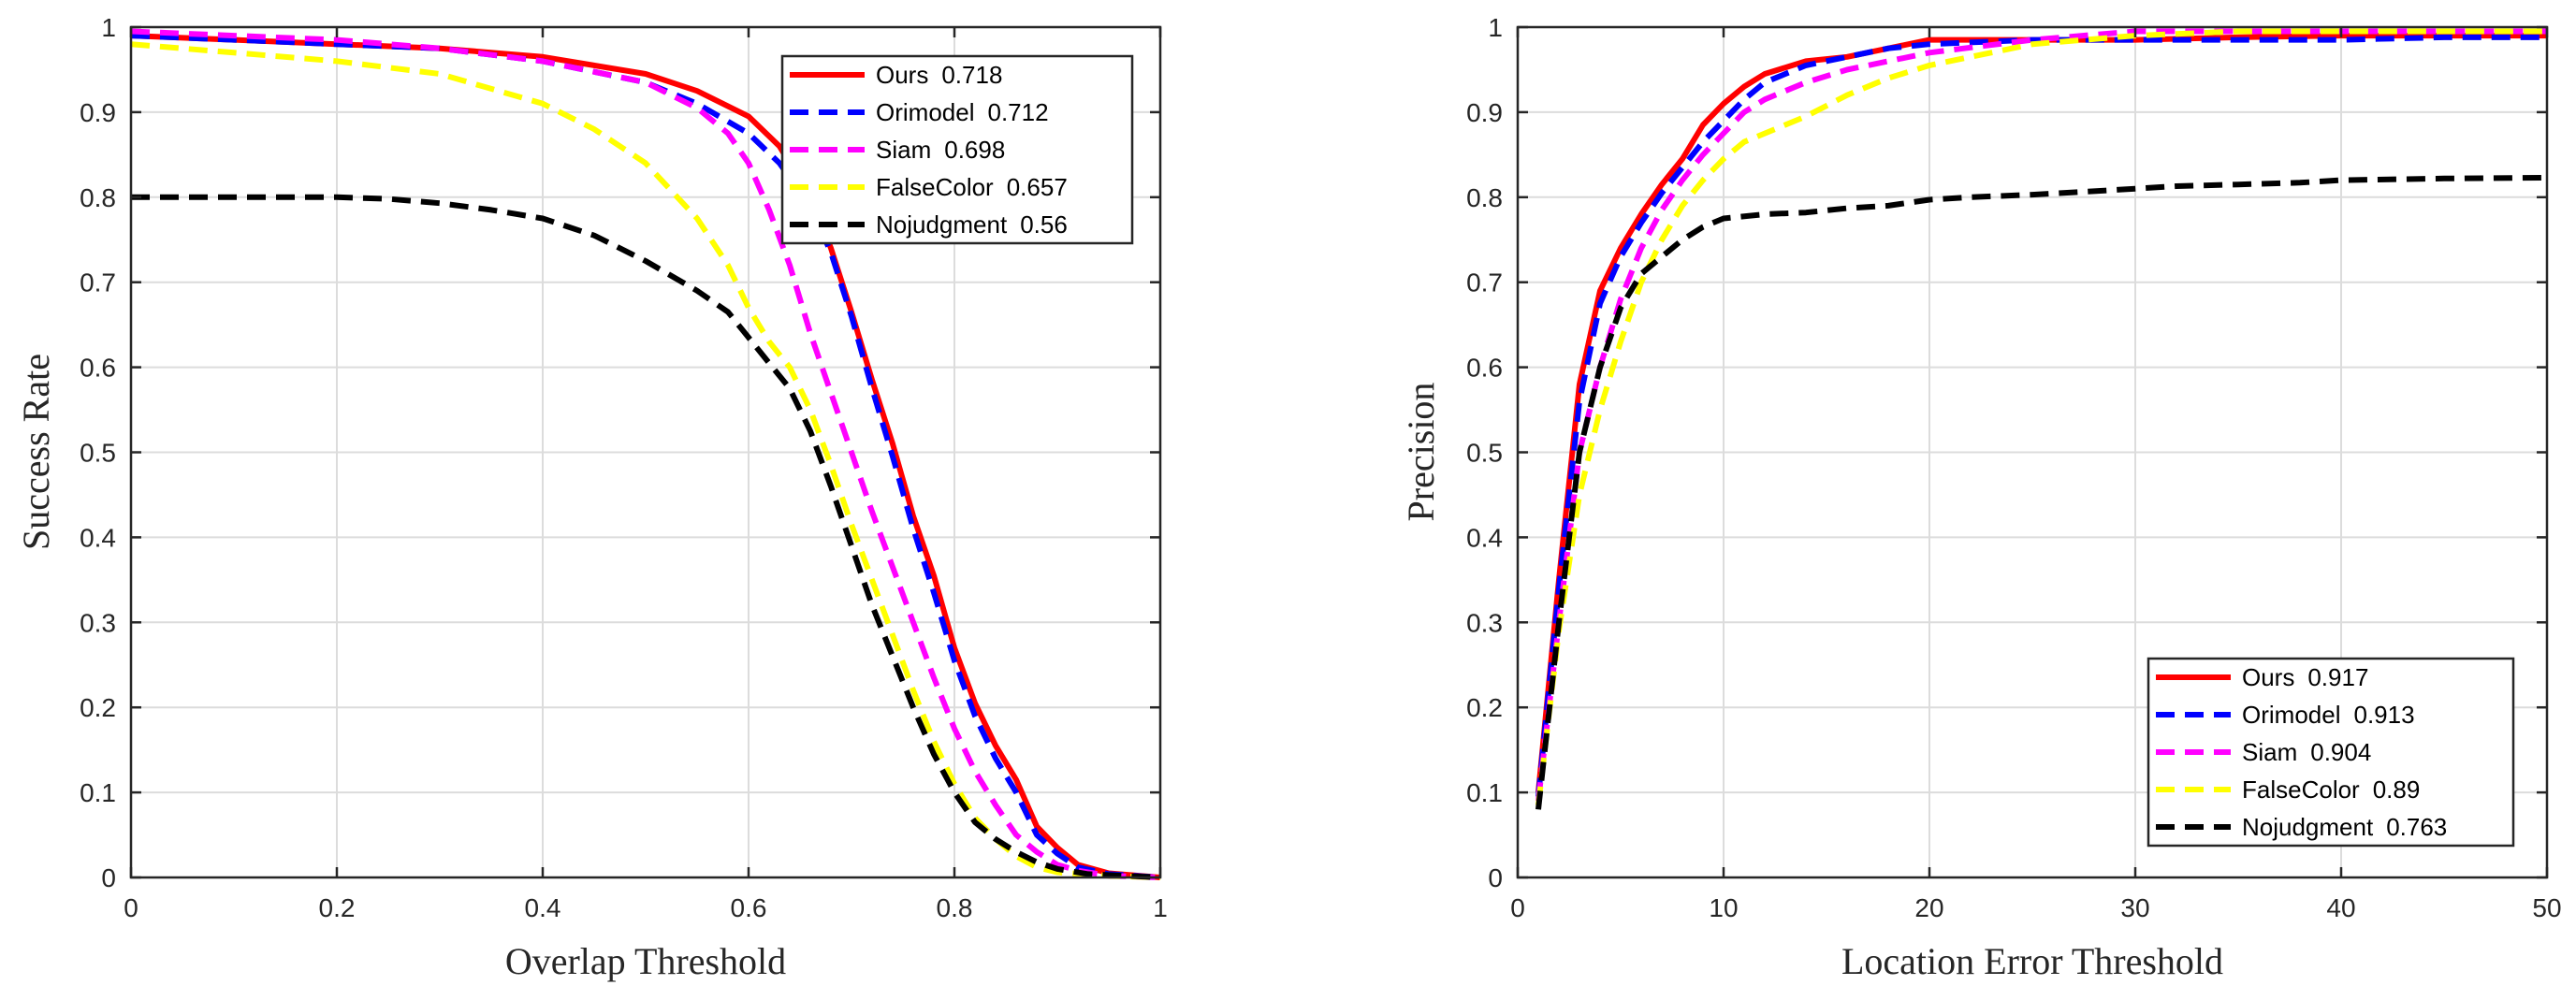 The width and height of the screenshot is (2576, 1000). I want to click on precision-plot-xtick-label: 50, so click(2546, 907).